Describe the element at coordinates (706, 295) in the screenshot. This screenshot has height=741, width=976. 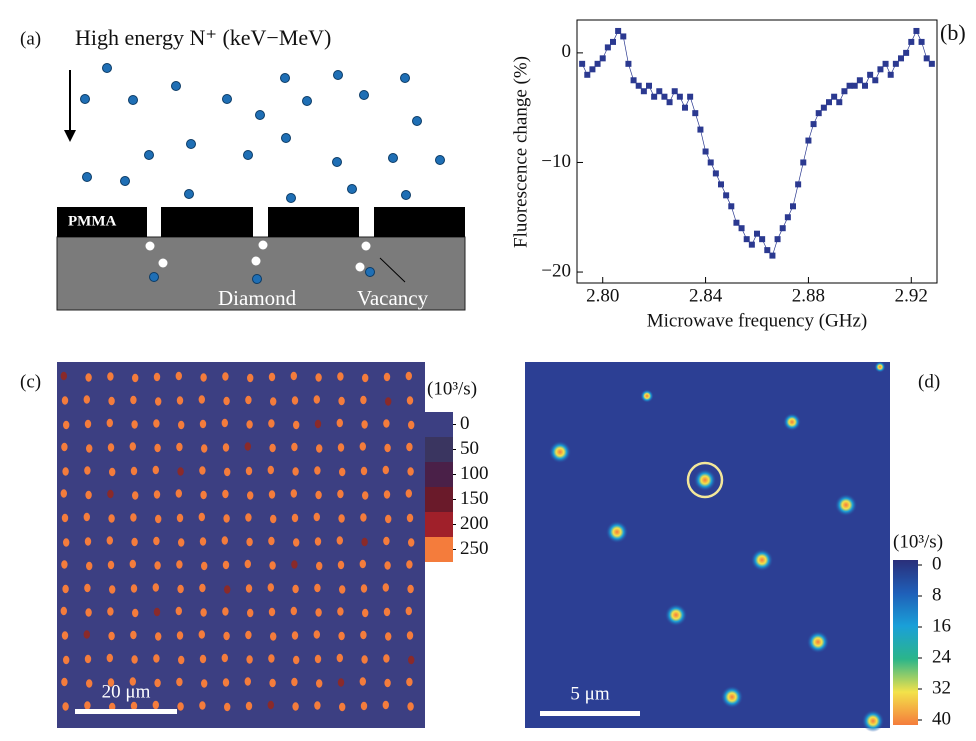
I see `x-tick-label: 2.84` at that location.